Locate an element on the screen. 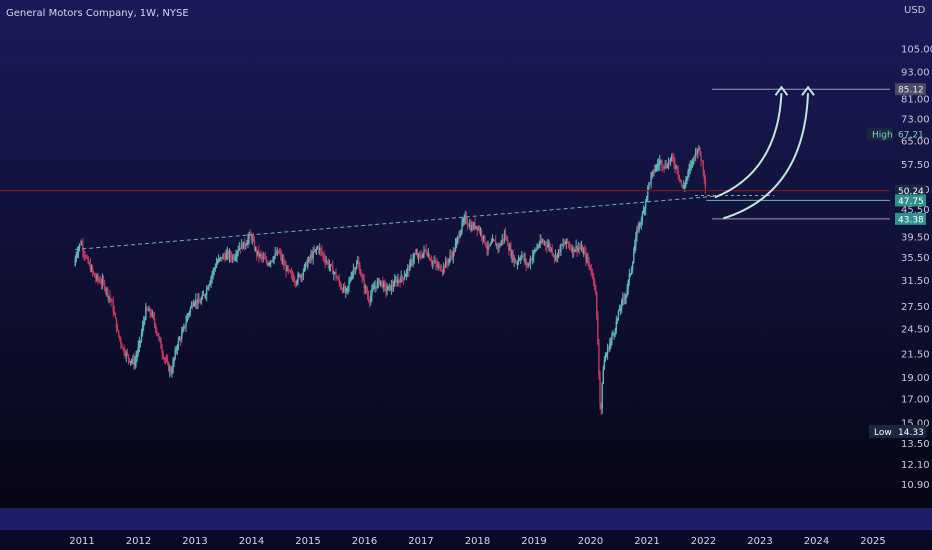 This screenshot has height=550, width=932. y-tick-label: 27.50 is located at coordinates (915, 307).